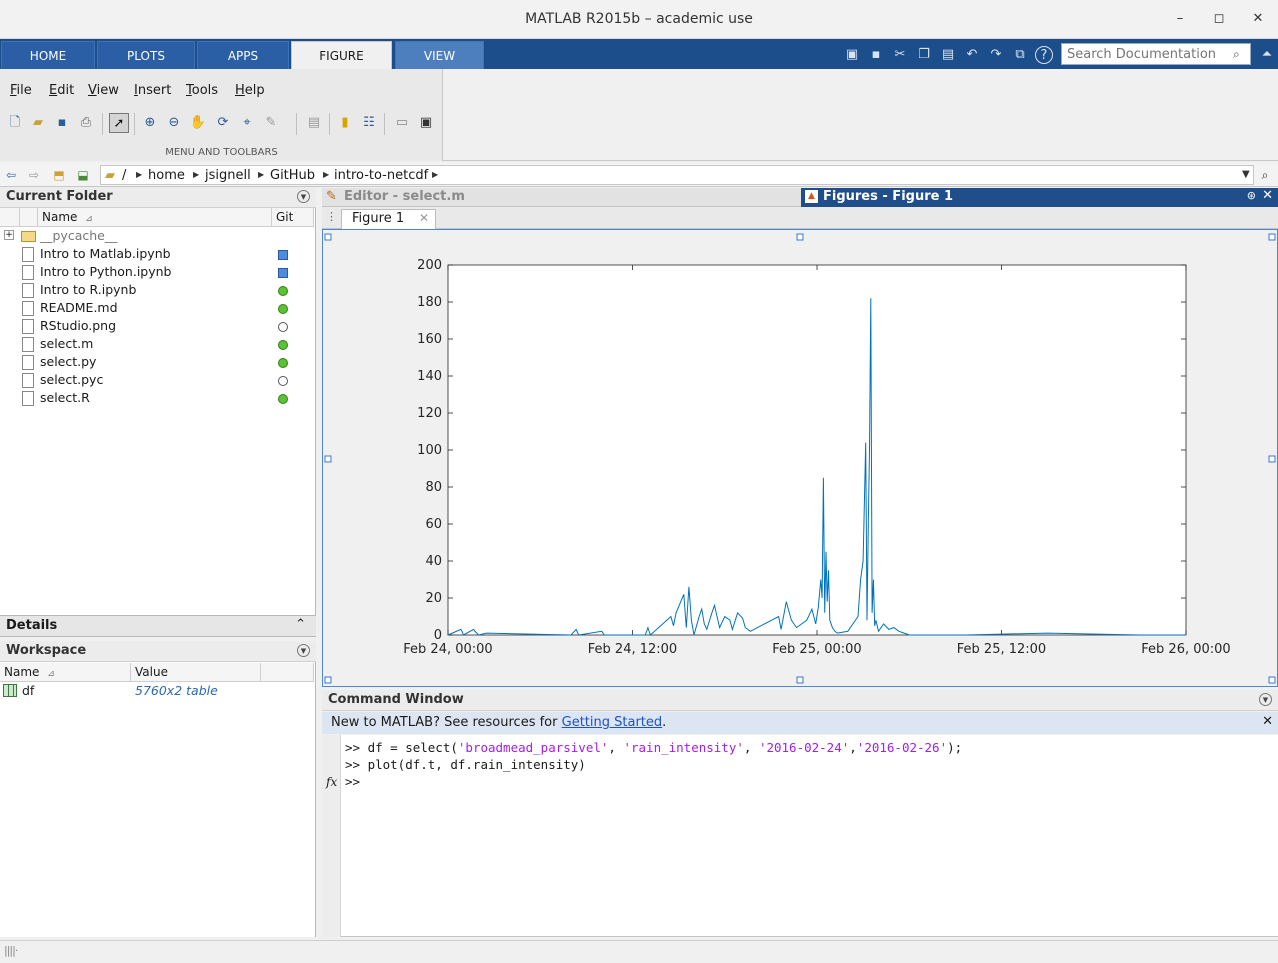  Describe the element at coordinates (166, 175) in the screenshot. I see `breadcrumb-home: home` at that location.